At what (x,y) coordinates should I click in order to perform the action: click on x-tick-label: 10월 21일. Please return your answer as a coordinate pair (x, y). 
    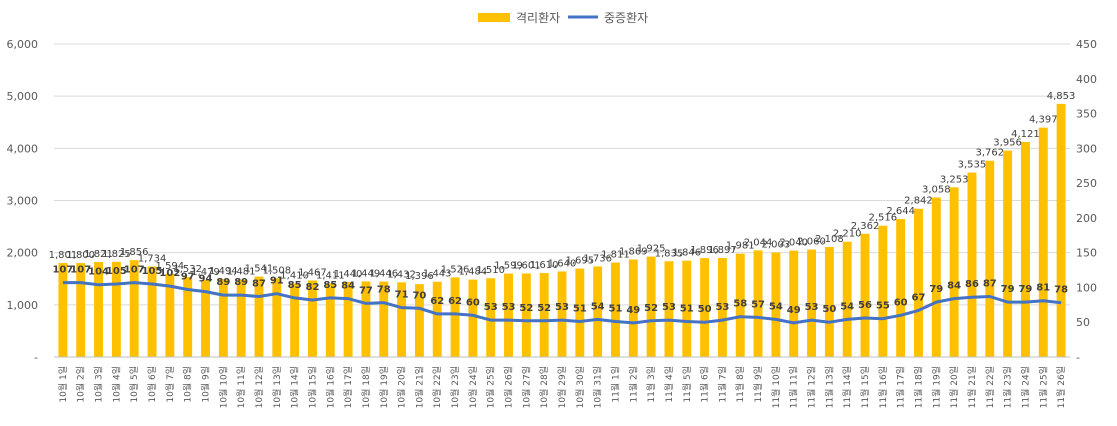
    Looking at the image, I should click on (419, 387).